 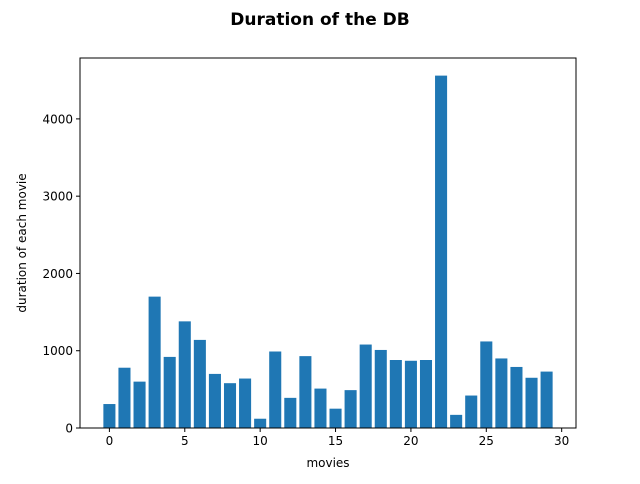 I want to click on y-tick-label: 2000, so click(x=57, y=274).